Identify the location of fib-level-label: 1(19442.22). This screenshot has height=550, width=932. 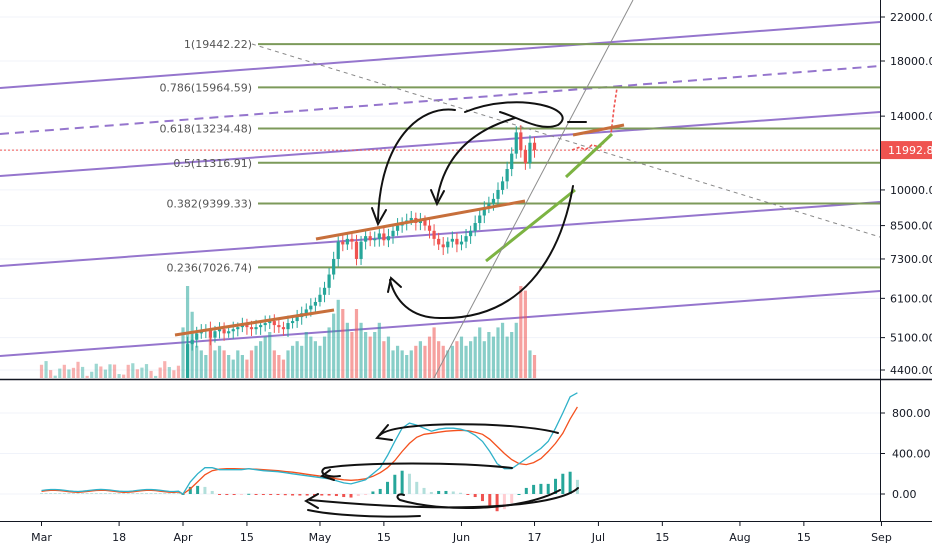
(218, 44).